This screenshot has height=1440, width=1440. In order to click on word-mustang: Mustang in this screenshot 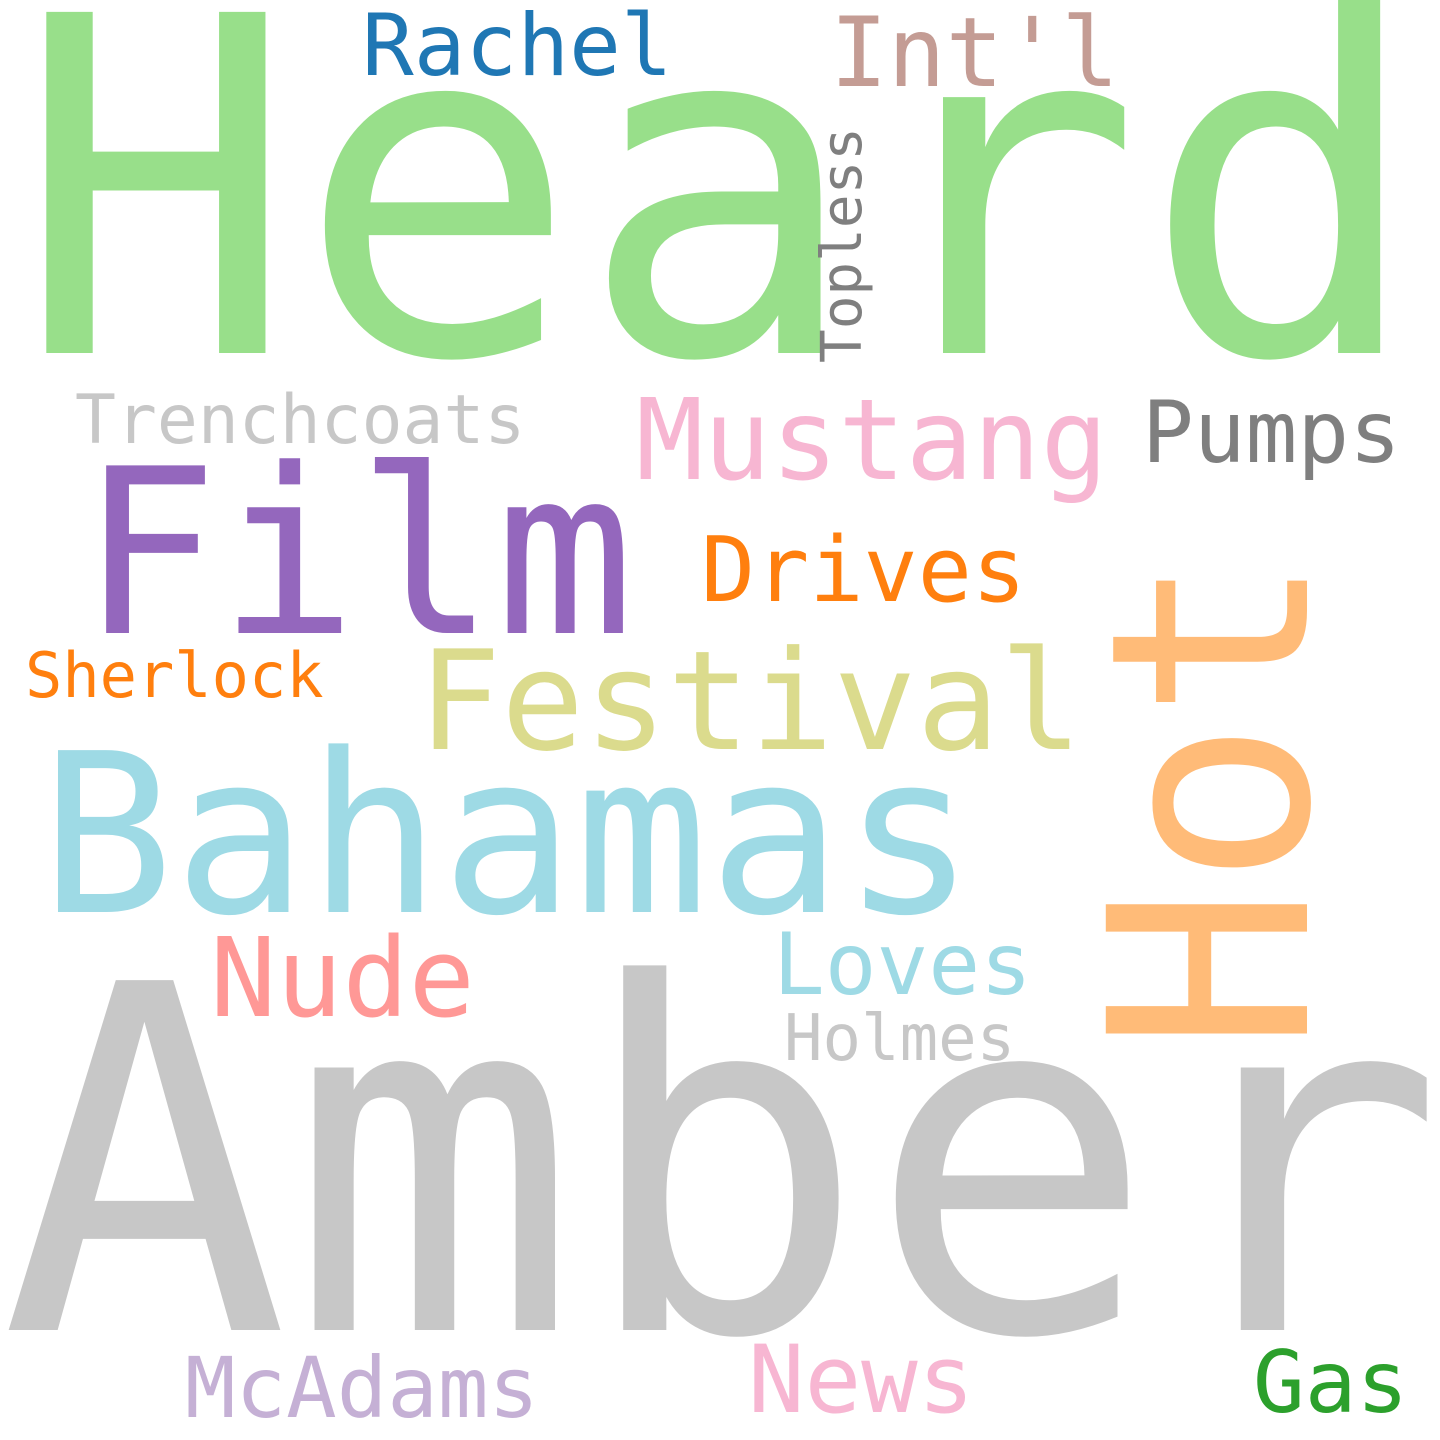, I will do `click(872, 441)`.